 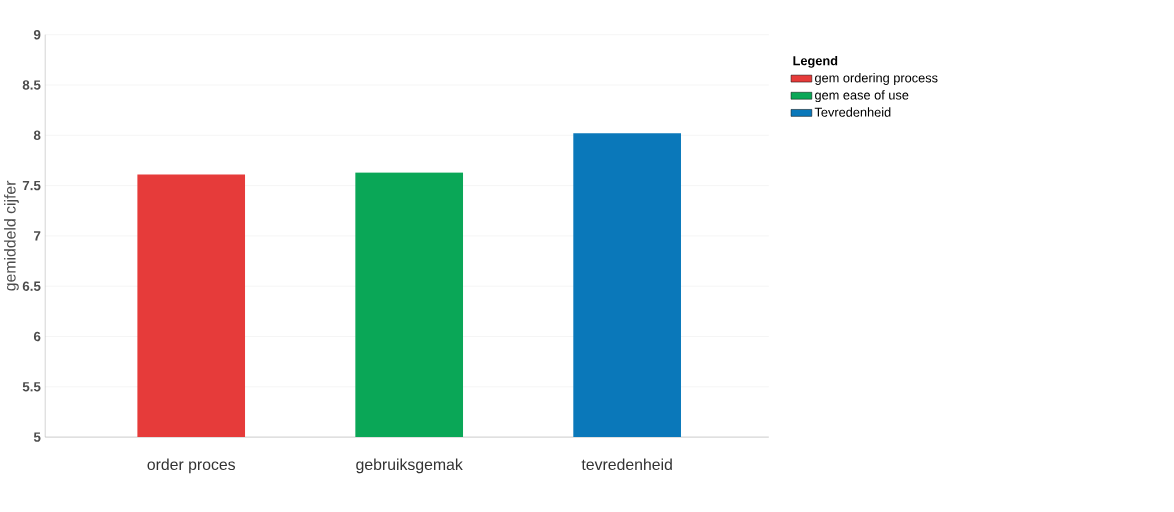 I want to click on y-tick-label: 8, so click(x=37, y=135).